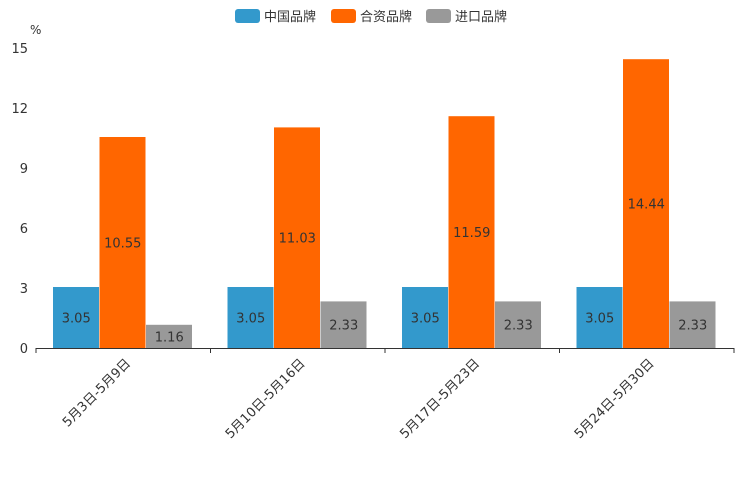 This screenshot has width=744, height=496. What do you see at coordinates (19, 109) in the screenshot?
I see `y-tick-label: 12` at bounding box center [19, 109].